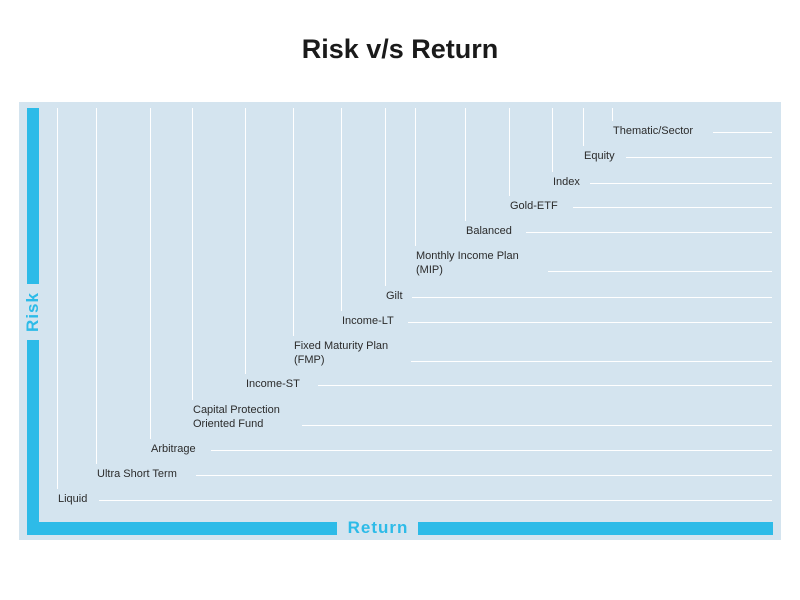 This screenshot has width=800, height=600. I want to click on return-axis-bar-right, so click(595, 528).